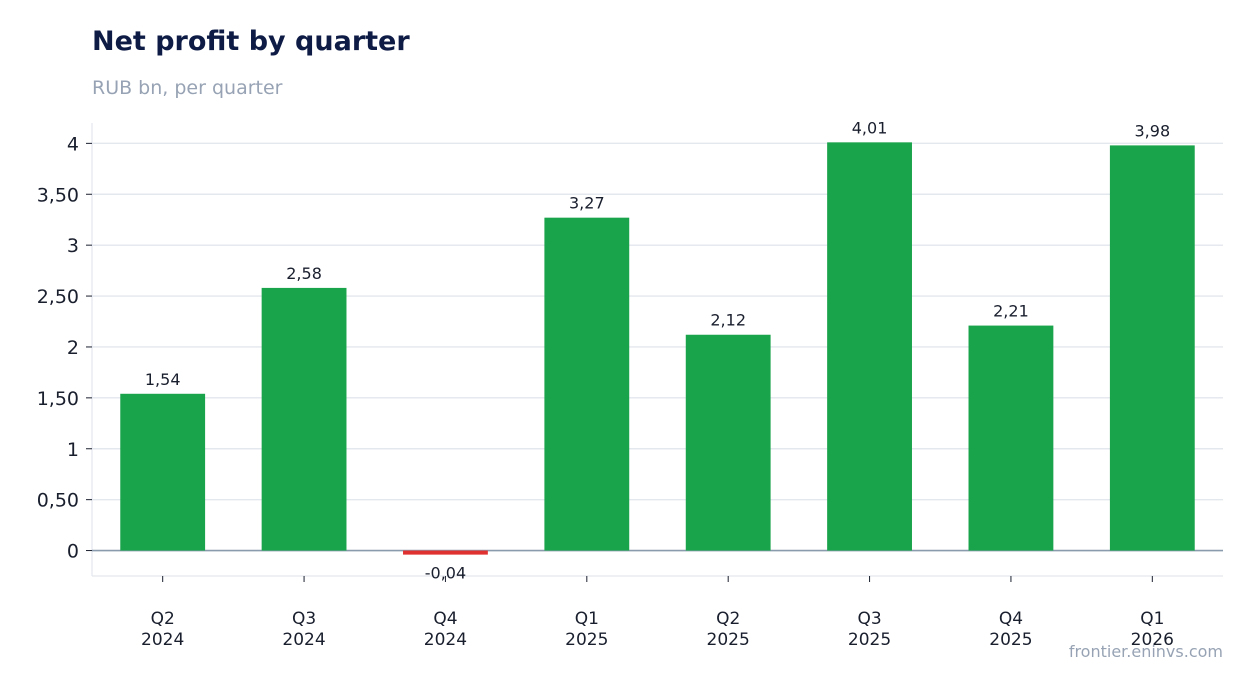 The height and width of the screenshot is (693, 1254). I want to click on y-tick-label: 3,50, so click(58, 195).